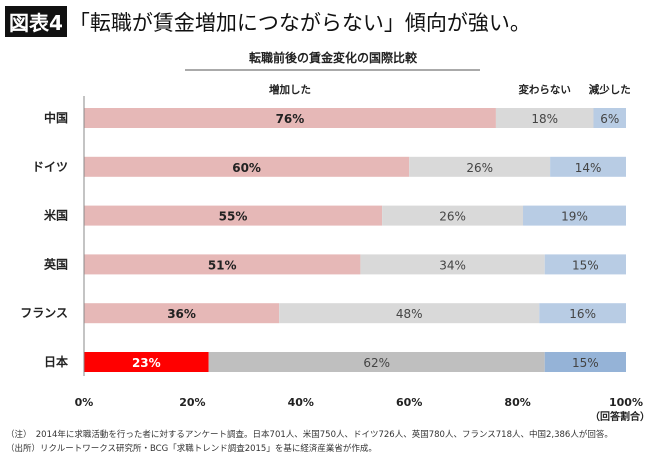  I want to click on header: 図表4 「転職が賃金増加につながらない」傾向が強い。, so click(268, 21).